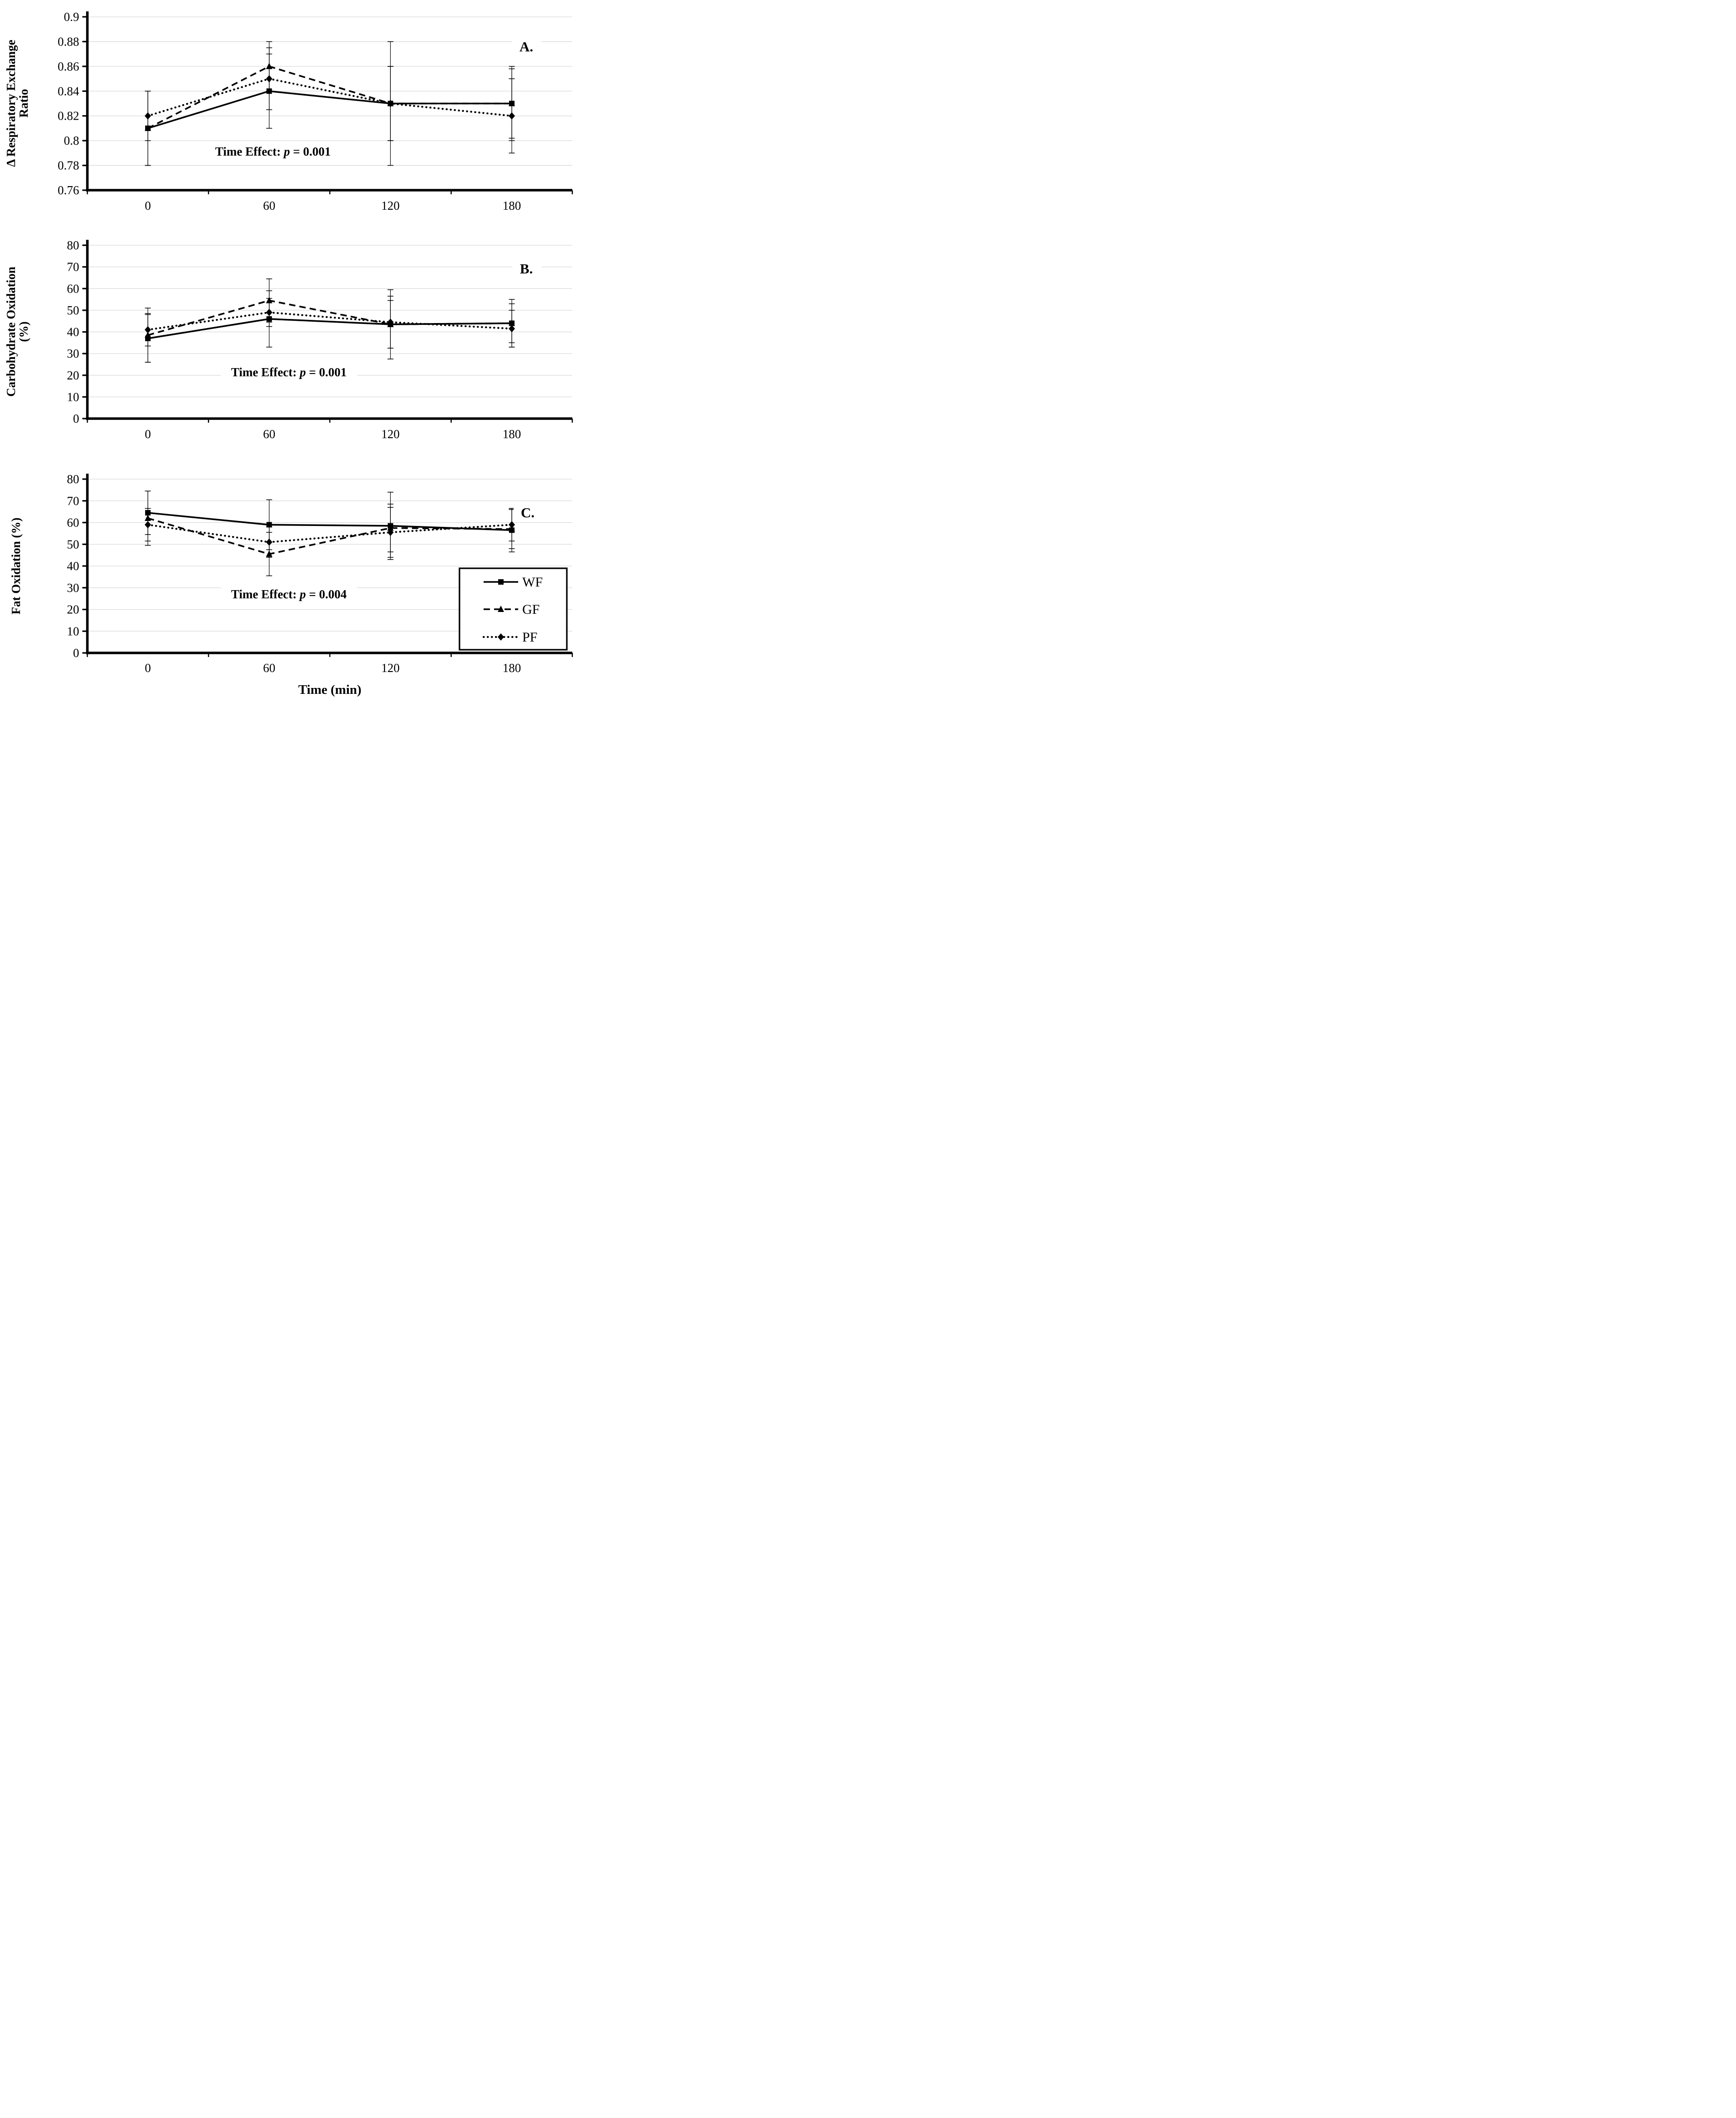  I want to click on y-tick-label: 0.76, so click(68, 190).